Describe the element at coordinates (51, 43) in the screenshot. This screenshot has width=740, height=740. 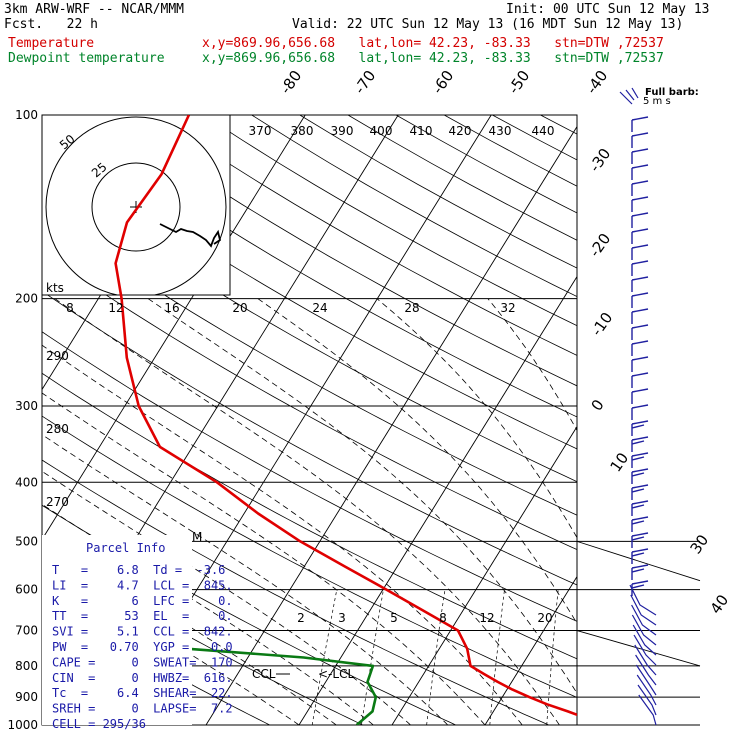
I see `temperature-legend: Temperature` at that location.